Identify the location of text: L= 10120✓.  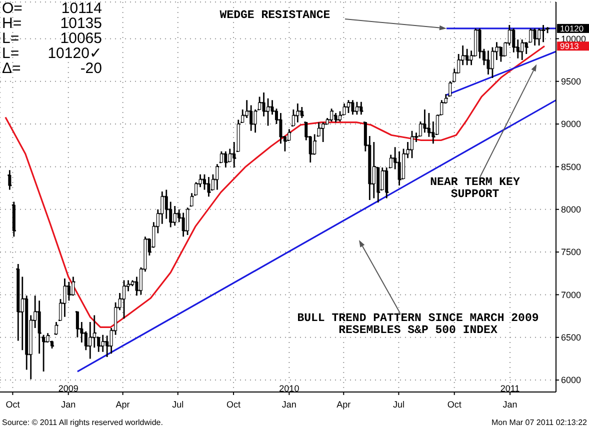
(52, 53).